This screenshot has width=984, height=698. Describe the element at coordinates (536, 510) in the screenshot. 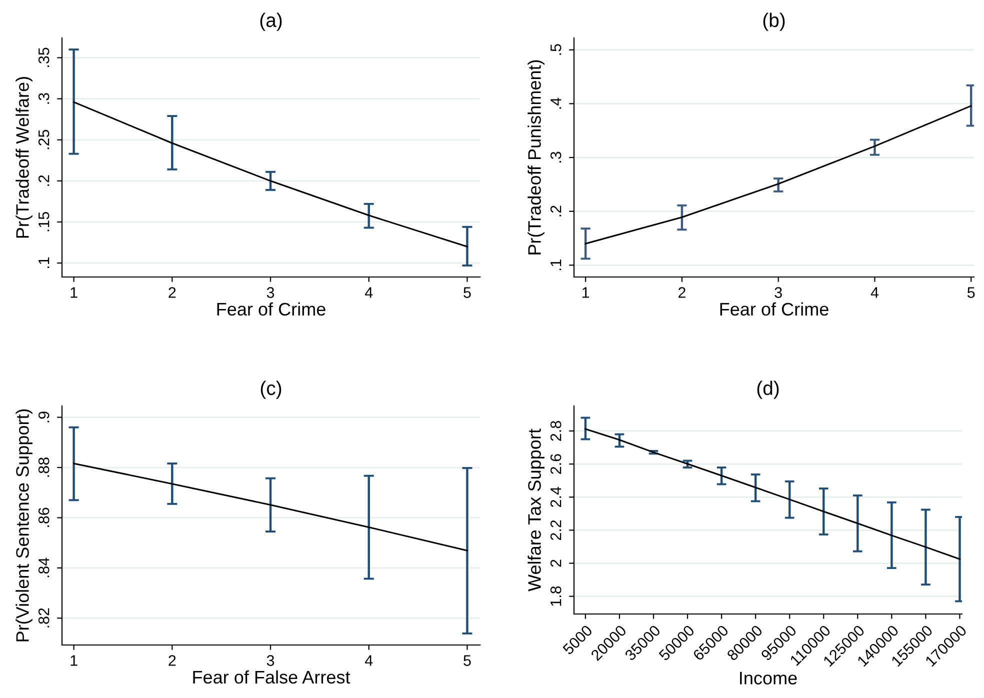

I see `y-axis-title: Welfare Tax Support` at that location.